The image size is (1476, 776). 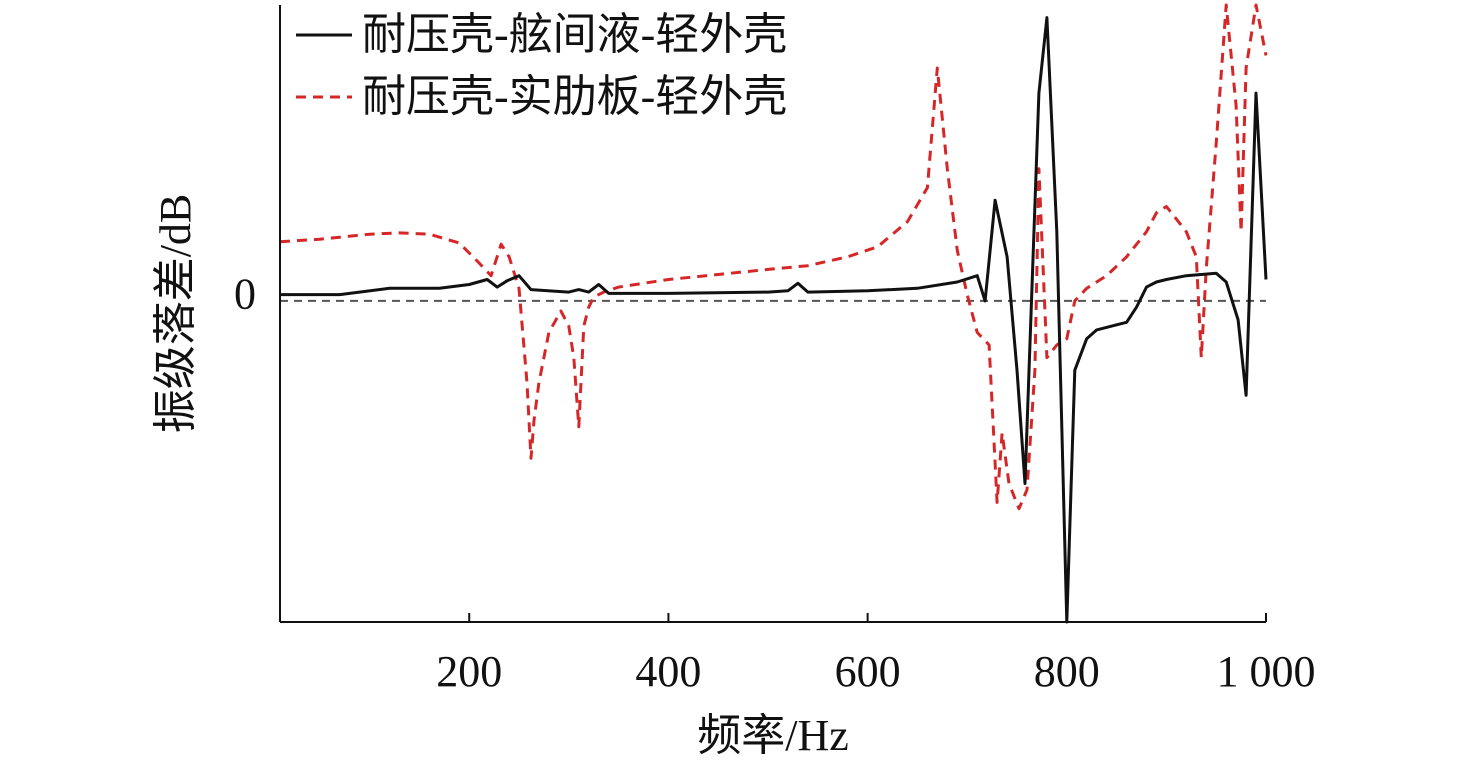 I want to click on y-axis-label: 振级落差/dB, so click(x=175, y=314).